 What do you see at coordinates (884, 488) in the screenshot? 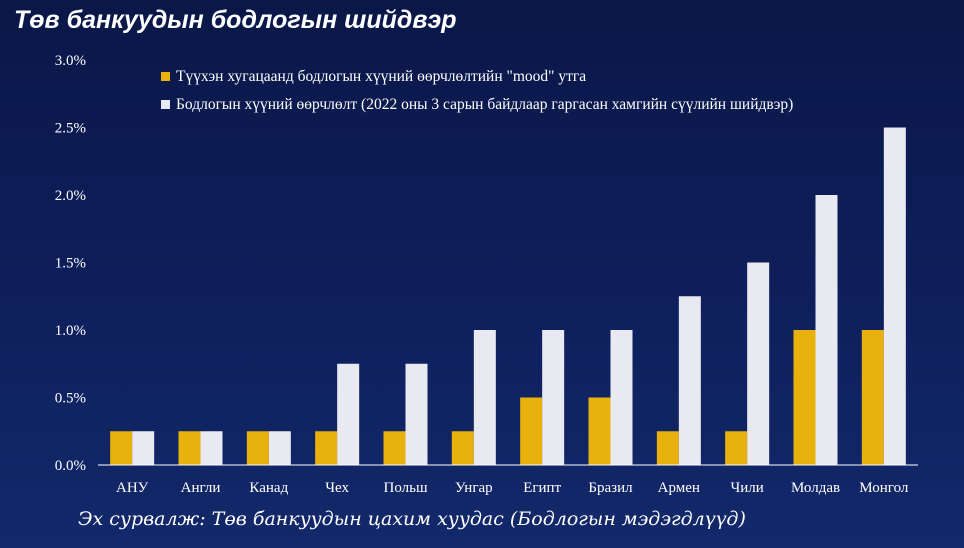
I see `x-tick-label: Монгол` at bounding box center [884, 488].